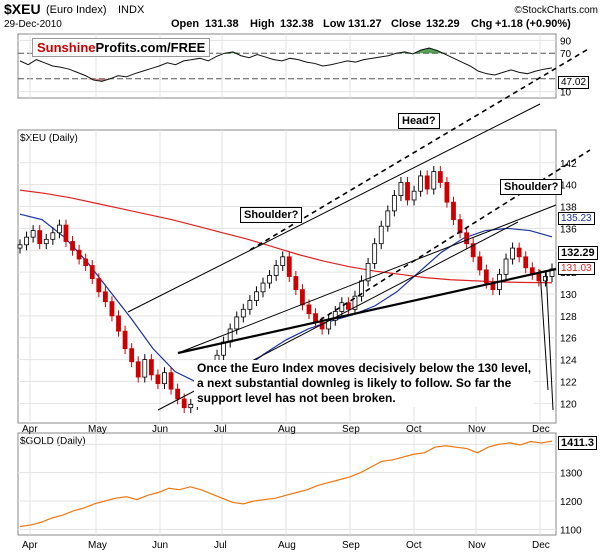 The image size is (602, 552). I want to click on index-name: (Euro Index), so click(76, 10).